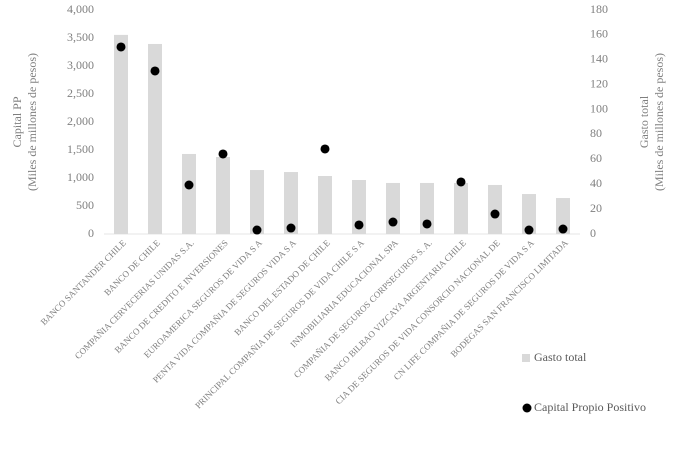 The image size is (679, 458). Describe the element at coordinates (80, 9) in the screenshot. I see `y-tick-label: 4,000` at that location.